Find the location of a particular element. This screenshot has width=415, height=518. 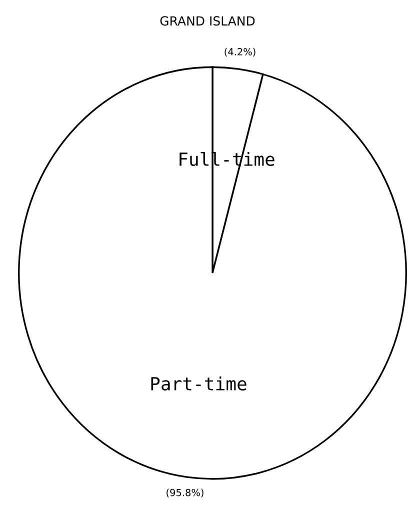

data-label: (95.8%) is located at coordinates (185, 493).